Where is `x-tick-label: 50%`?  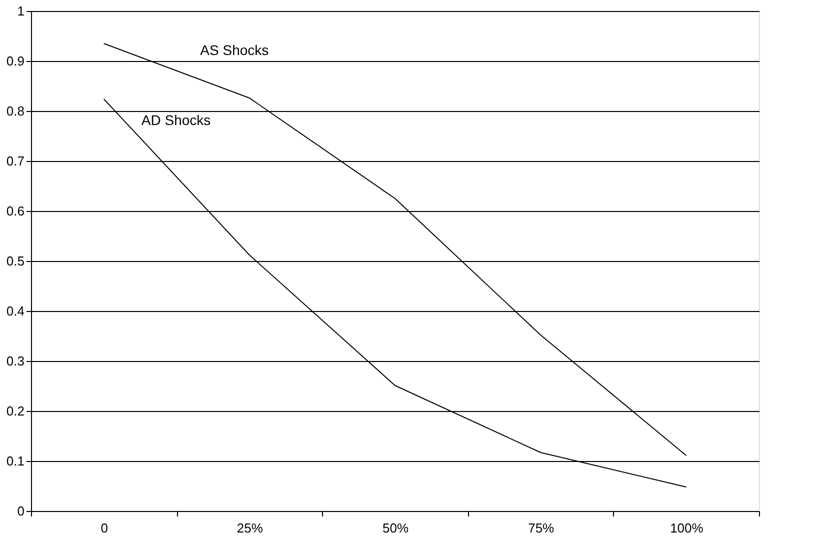 x-tick-label: 50% is located at coordinates (395, 528).